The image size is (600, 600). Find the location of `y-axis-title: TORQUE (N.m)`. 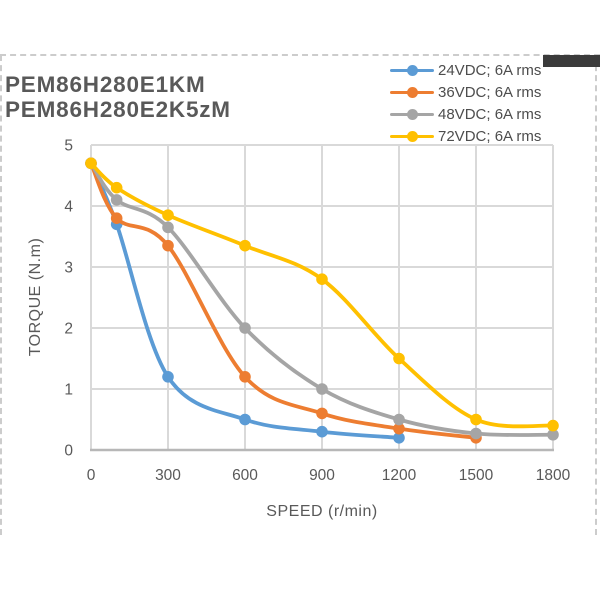

y-axis-title: TORQUE (N.m) is located at coordinates (35, 297).